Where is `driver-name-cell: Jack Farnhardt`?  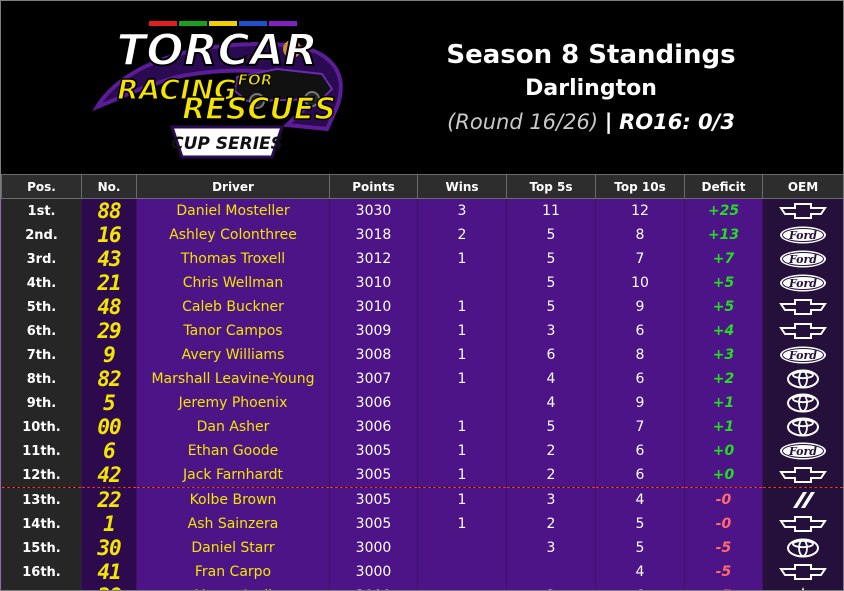
driver-name-cell: Jack Farnhardt is located at coordinates (233, 475).